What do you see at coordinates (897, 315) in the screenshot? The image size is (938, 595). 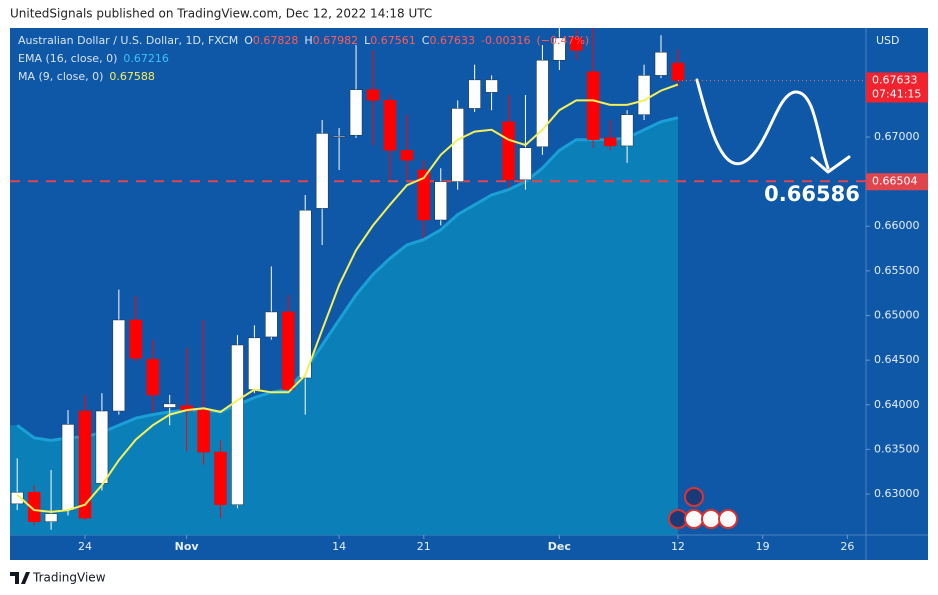 I see `y-tick-label: 0.65000` at bounding box center [897, 315].